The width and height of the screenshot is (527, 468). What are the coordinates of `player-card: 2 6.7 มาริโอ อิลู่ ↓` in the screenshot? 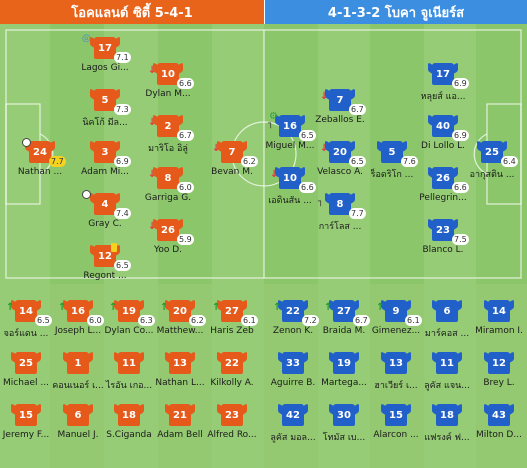 It's located at (168, 140).